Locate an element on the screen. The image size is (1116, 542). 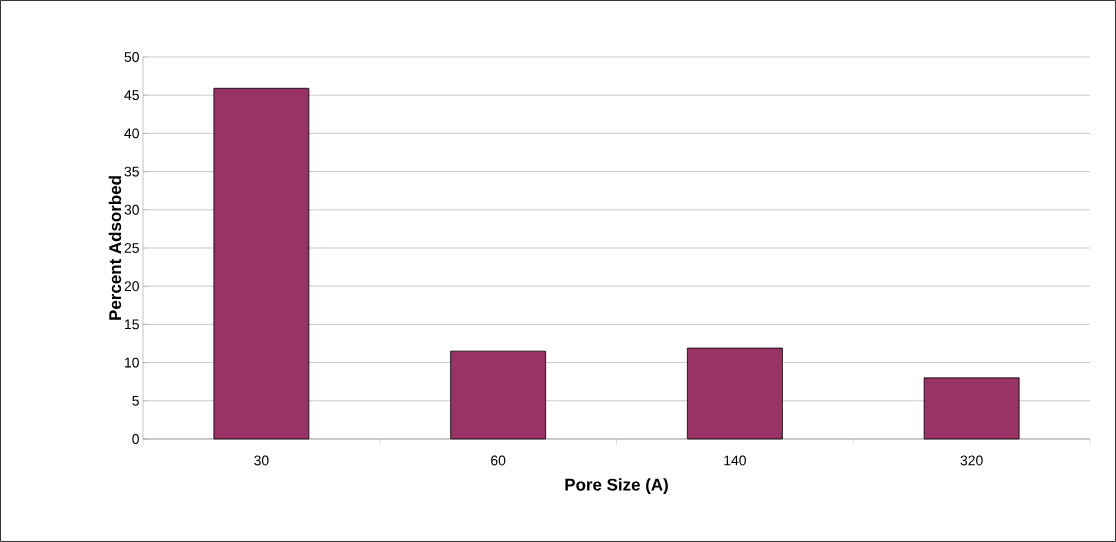
x-tick-label: 140 is located at coordinates (735, 460).